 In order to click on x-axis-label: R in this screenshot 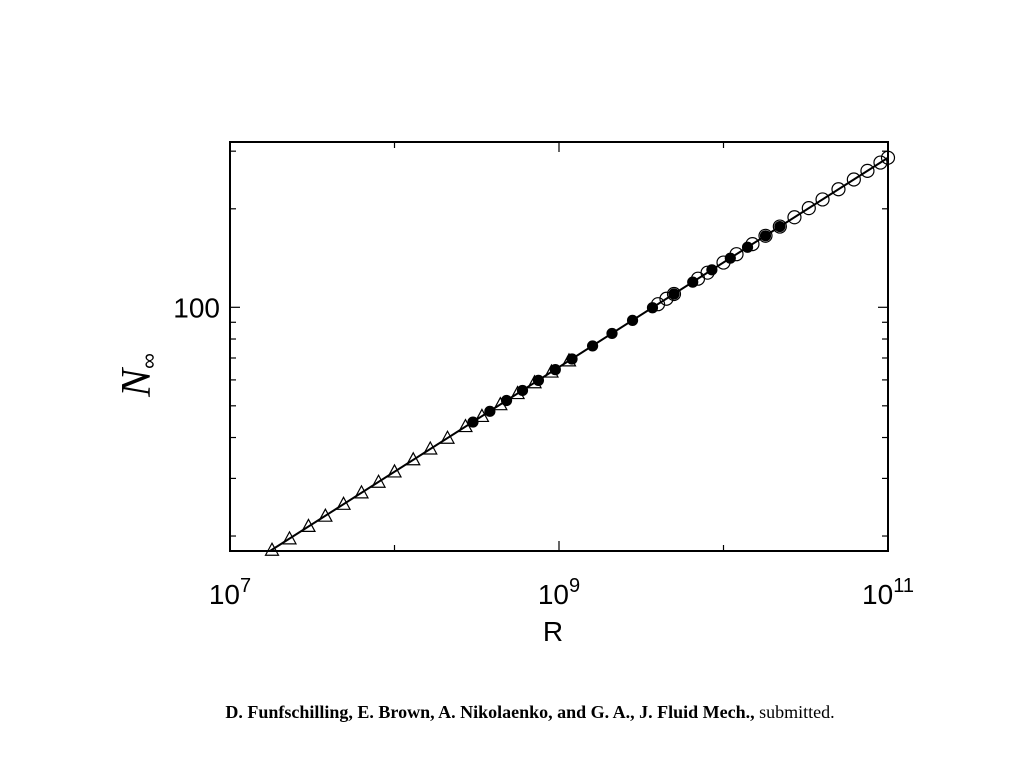, I will do `click(553, 631)`.